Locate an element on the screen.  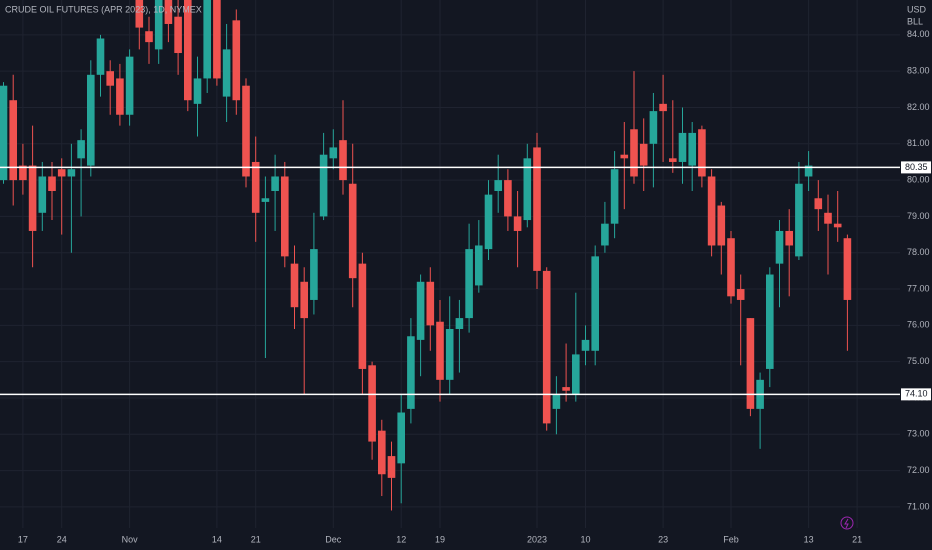
x-tick-label: 14 is located at coordinates (217, 539).